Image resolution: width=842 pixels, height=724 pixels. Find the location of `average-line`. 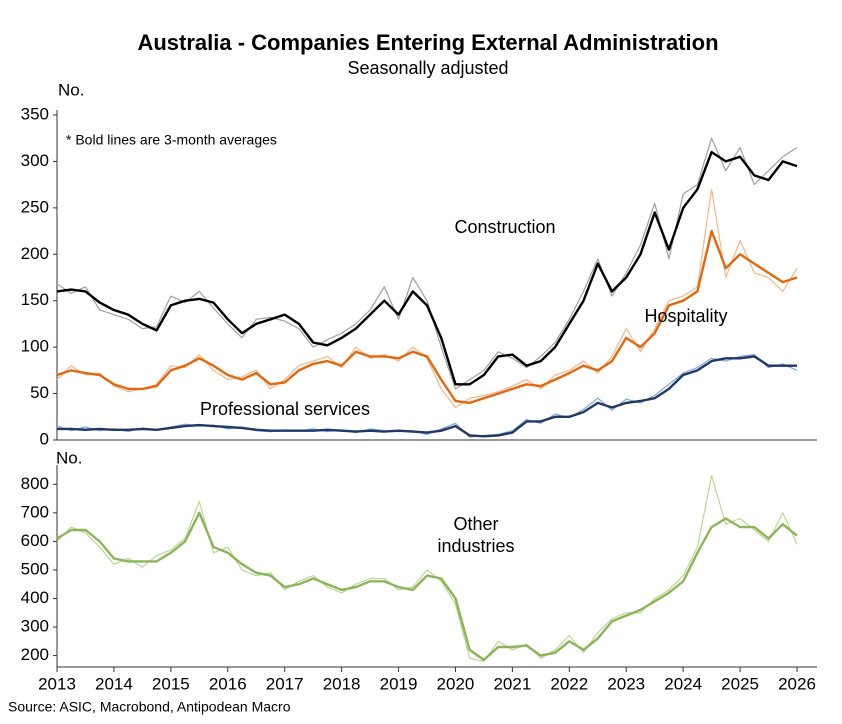

average-line is located at coordinates (427, 396).